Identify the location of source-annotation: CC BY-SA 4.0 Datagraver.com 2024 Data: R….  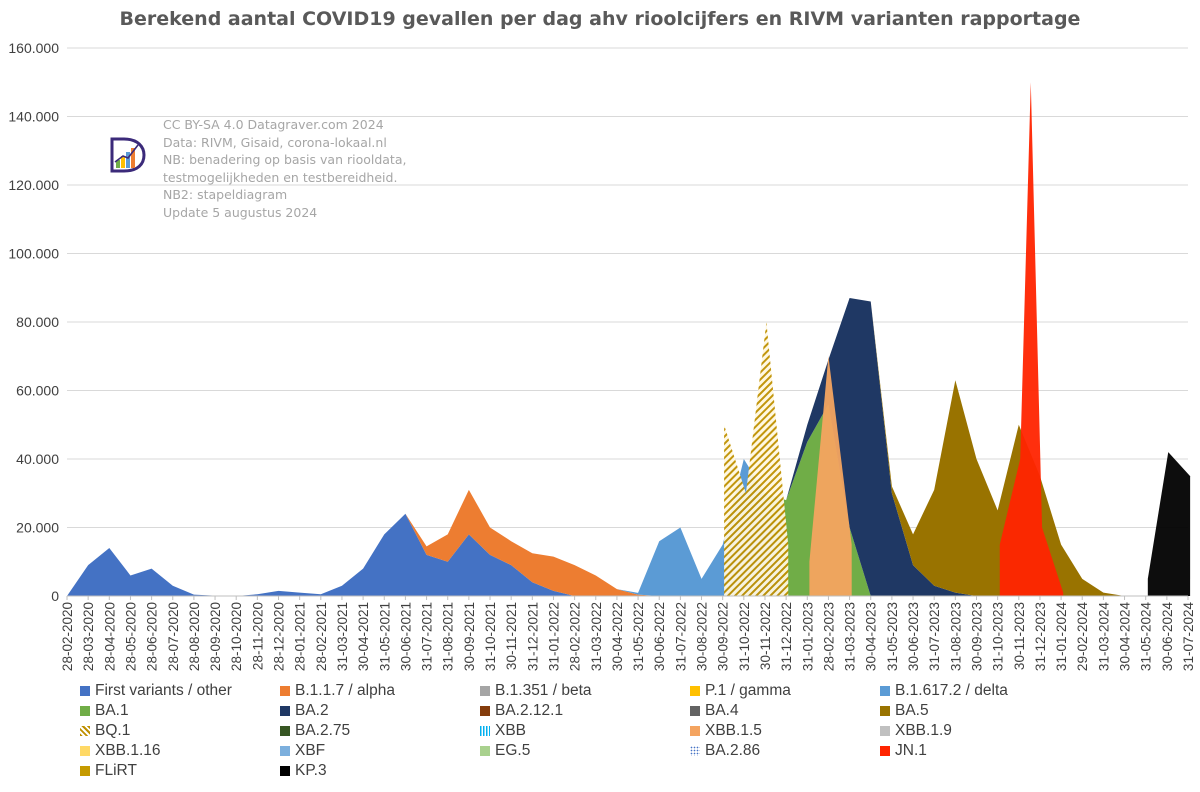
(284, 168).